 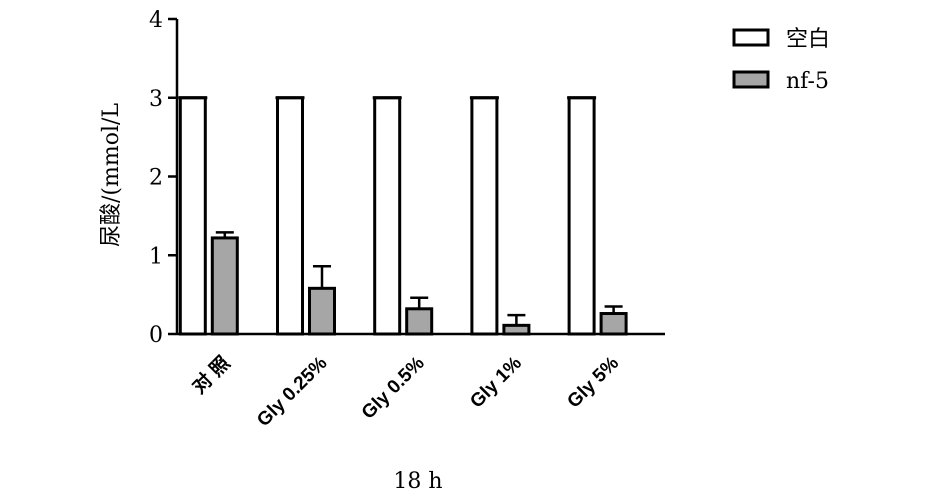 I want to click on y-tick-label: 3, so click(x=156, y=99).